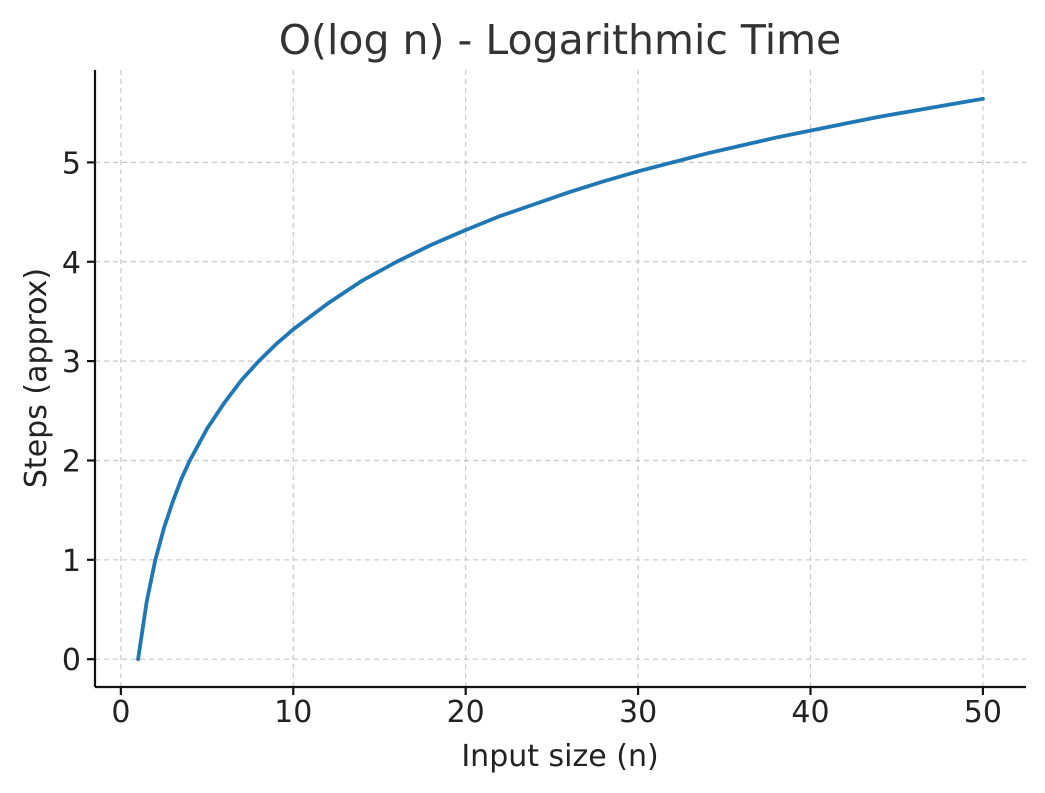 The height and width of the screenshot is (793, 1045). I want to click on chart-title: O(log n) - Logarithmic Time, so click(560, 40).